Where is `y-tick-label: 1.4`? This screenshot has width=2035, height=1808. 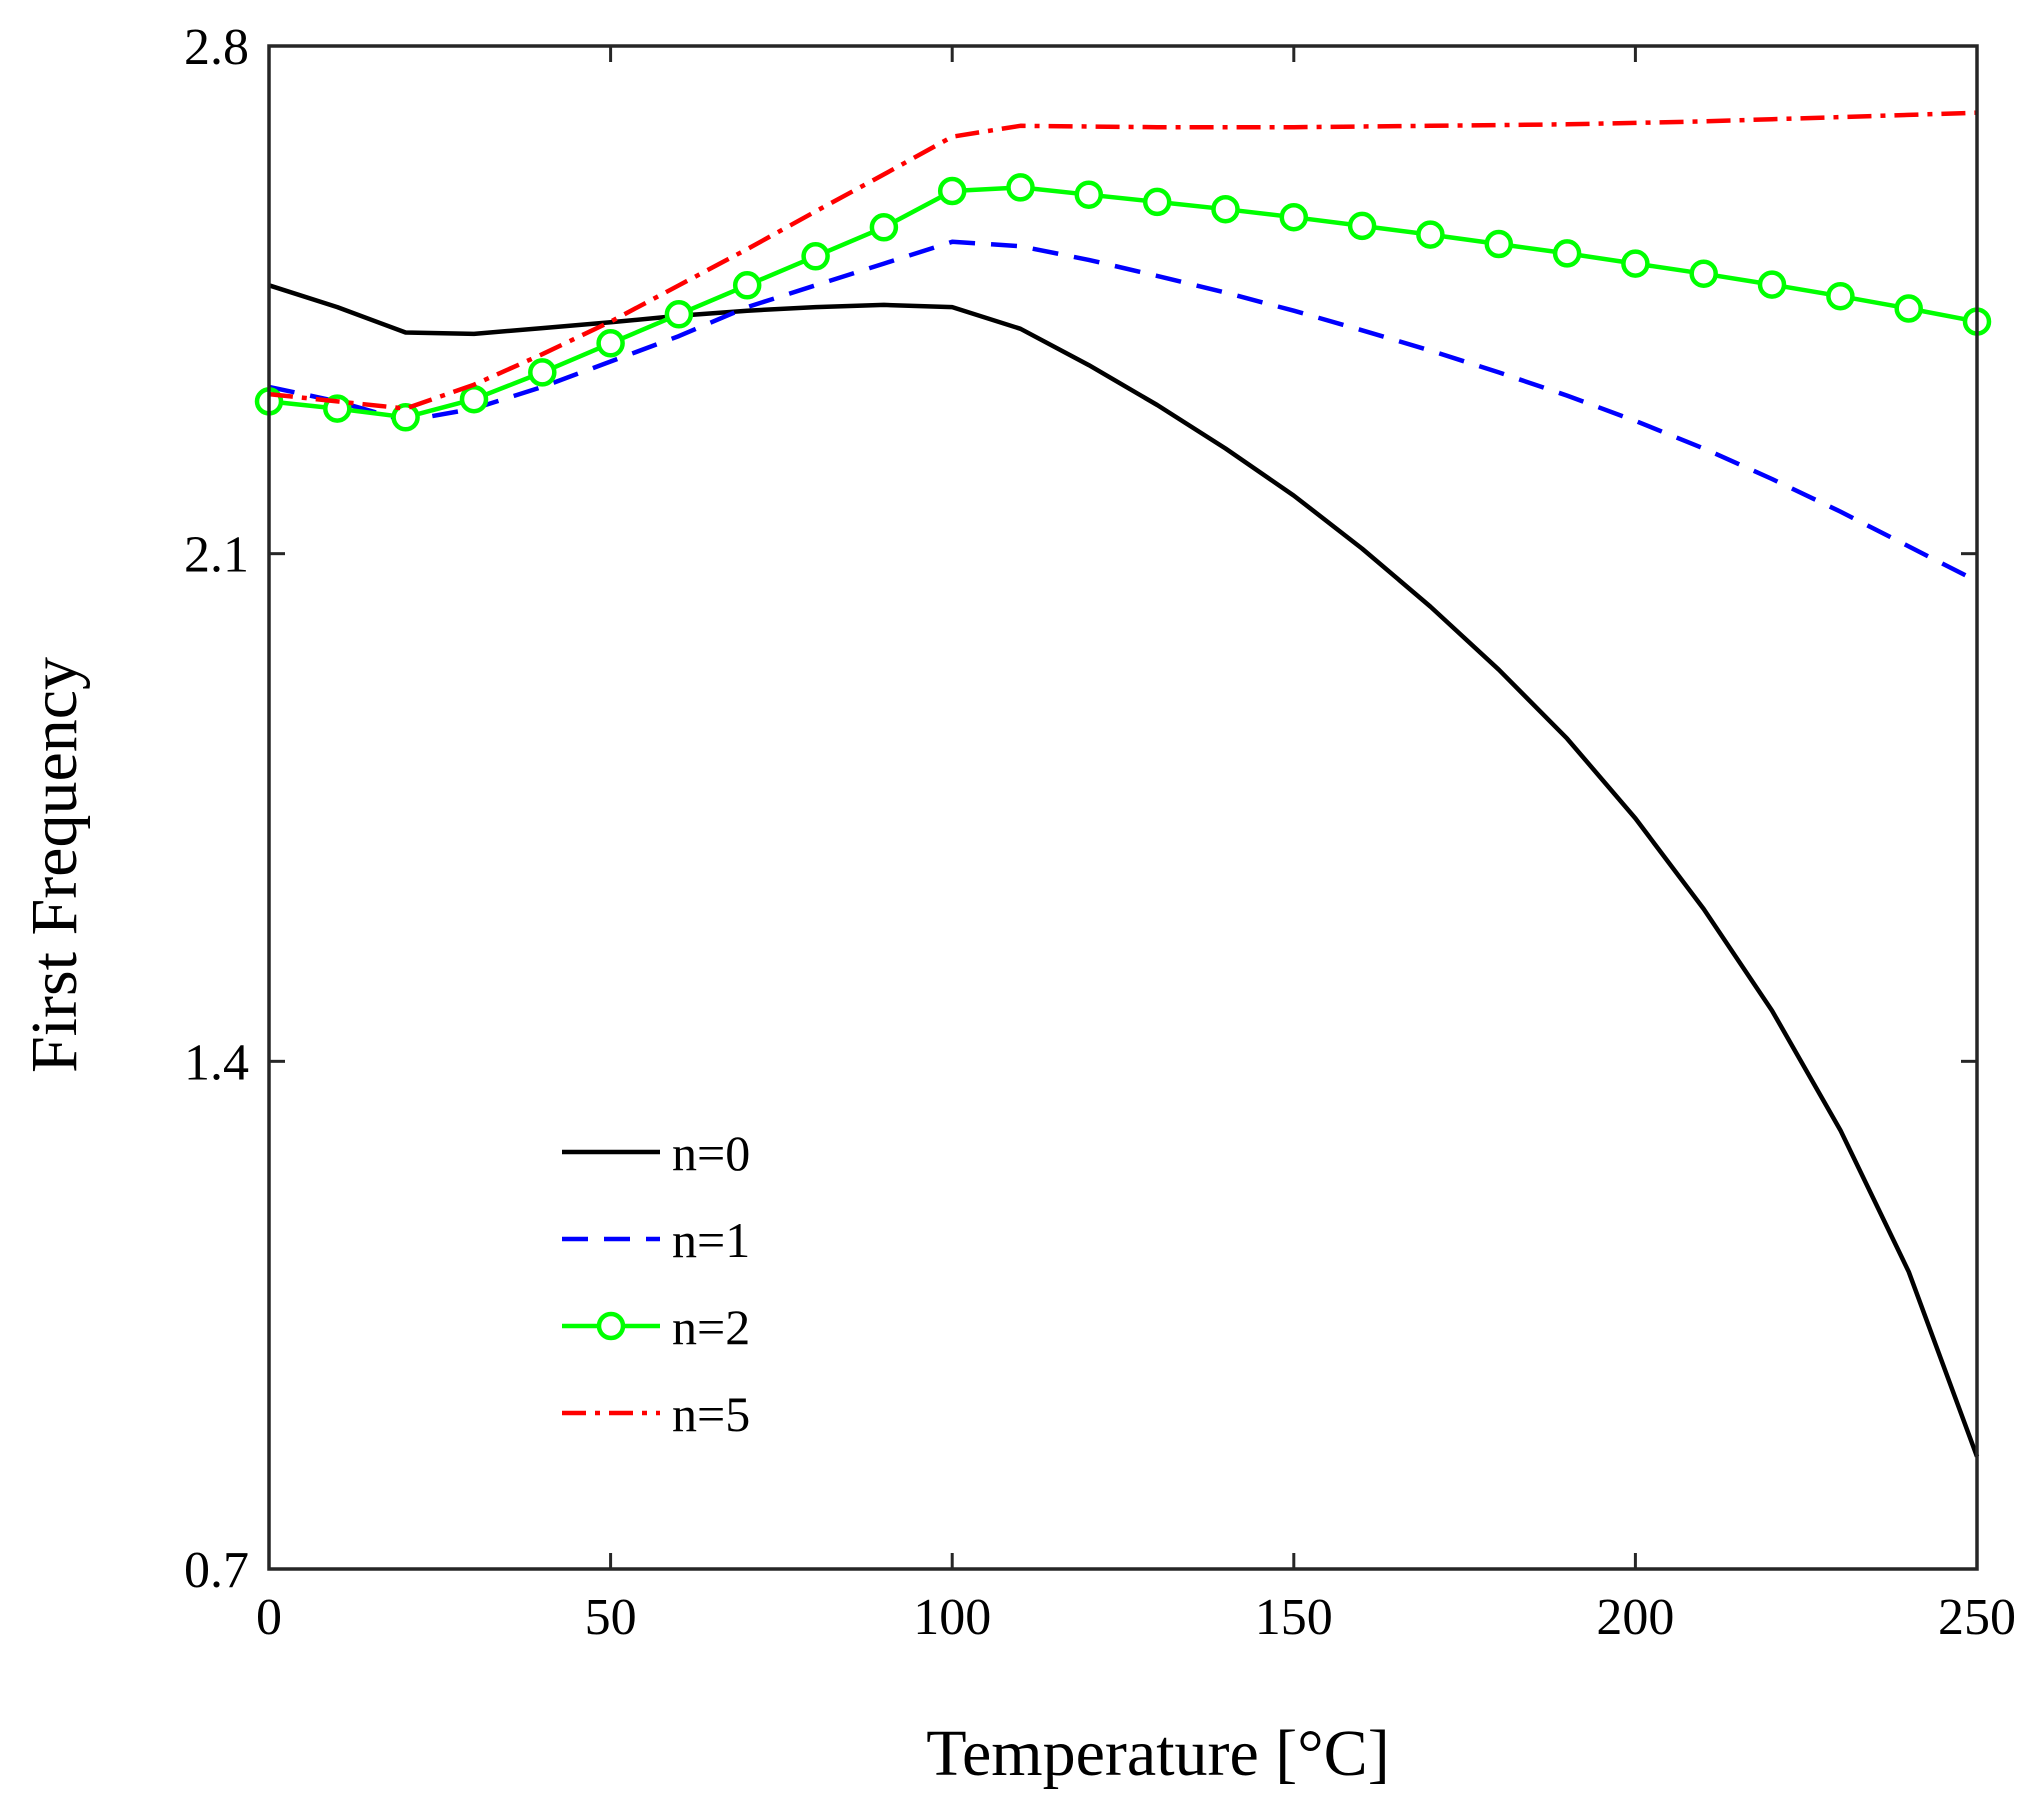
y-tick-label: 1.4 is located at coordinates (216, 1062).